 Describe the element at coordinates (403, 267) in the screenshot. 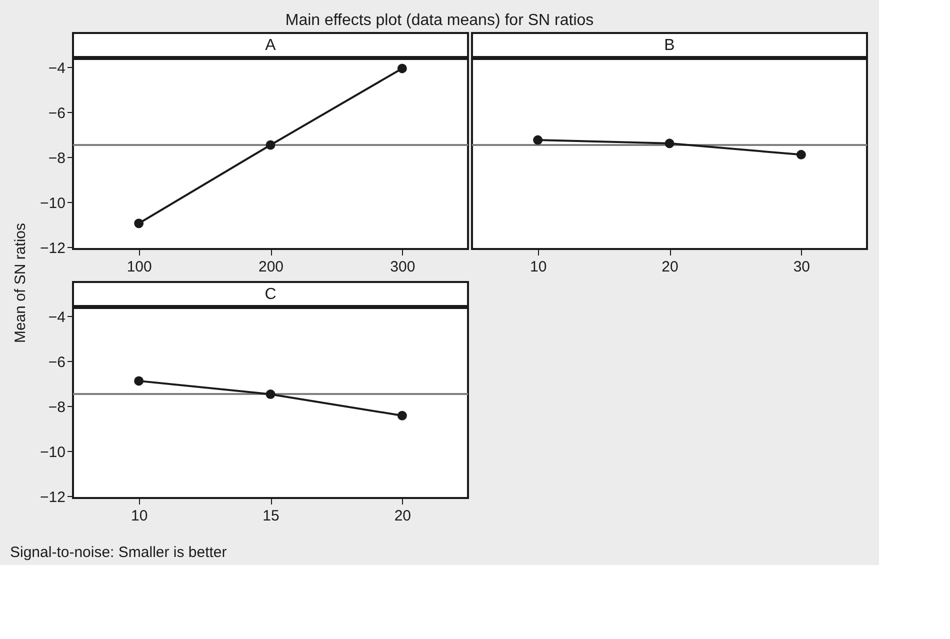

I see `x-tick-label: 300` at that location.